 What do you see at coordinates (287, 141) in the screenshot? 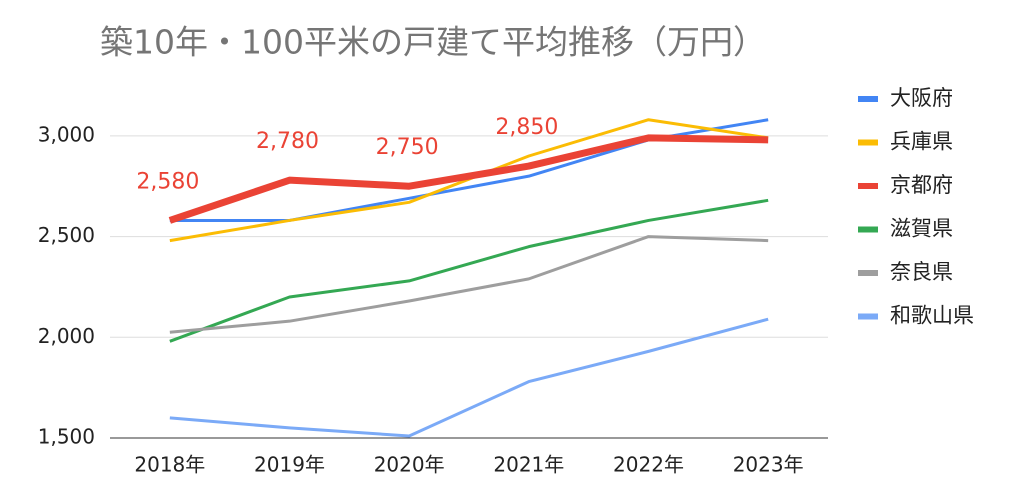
I see `value-label: 2,780` at bounding box center [287, 141].